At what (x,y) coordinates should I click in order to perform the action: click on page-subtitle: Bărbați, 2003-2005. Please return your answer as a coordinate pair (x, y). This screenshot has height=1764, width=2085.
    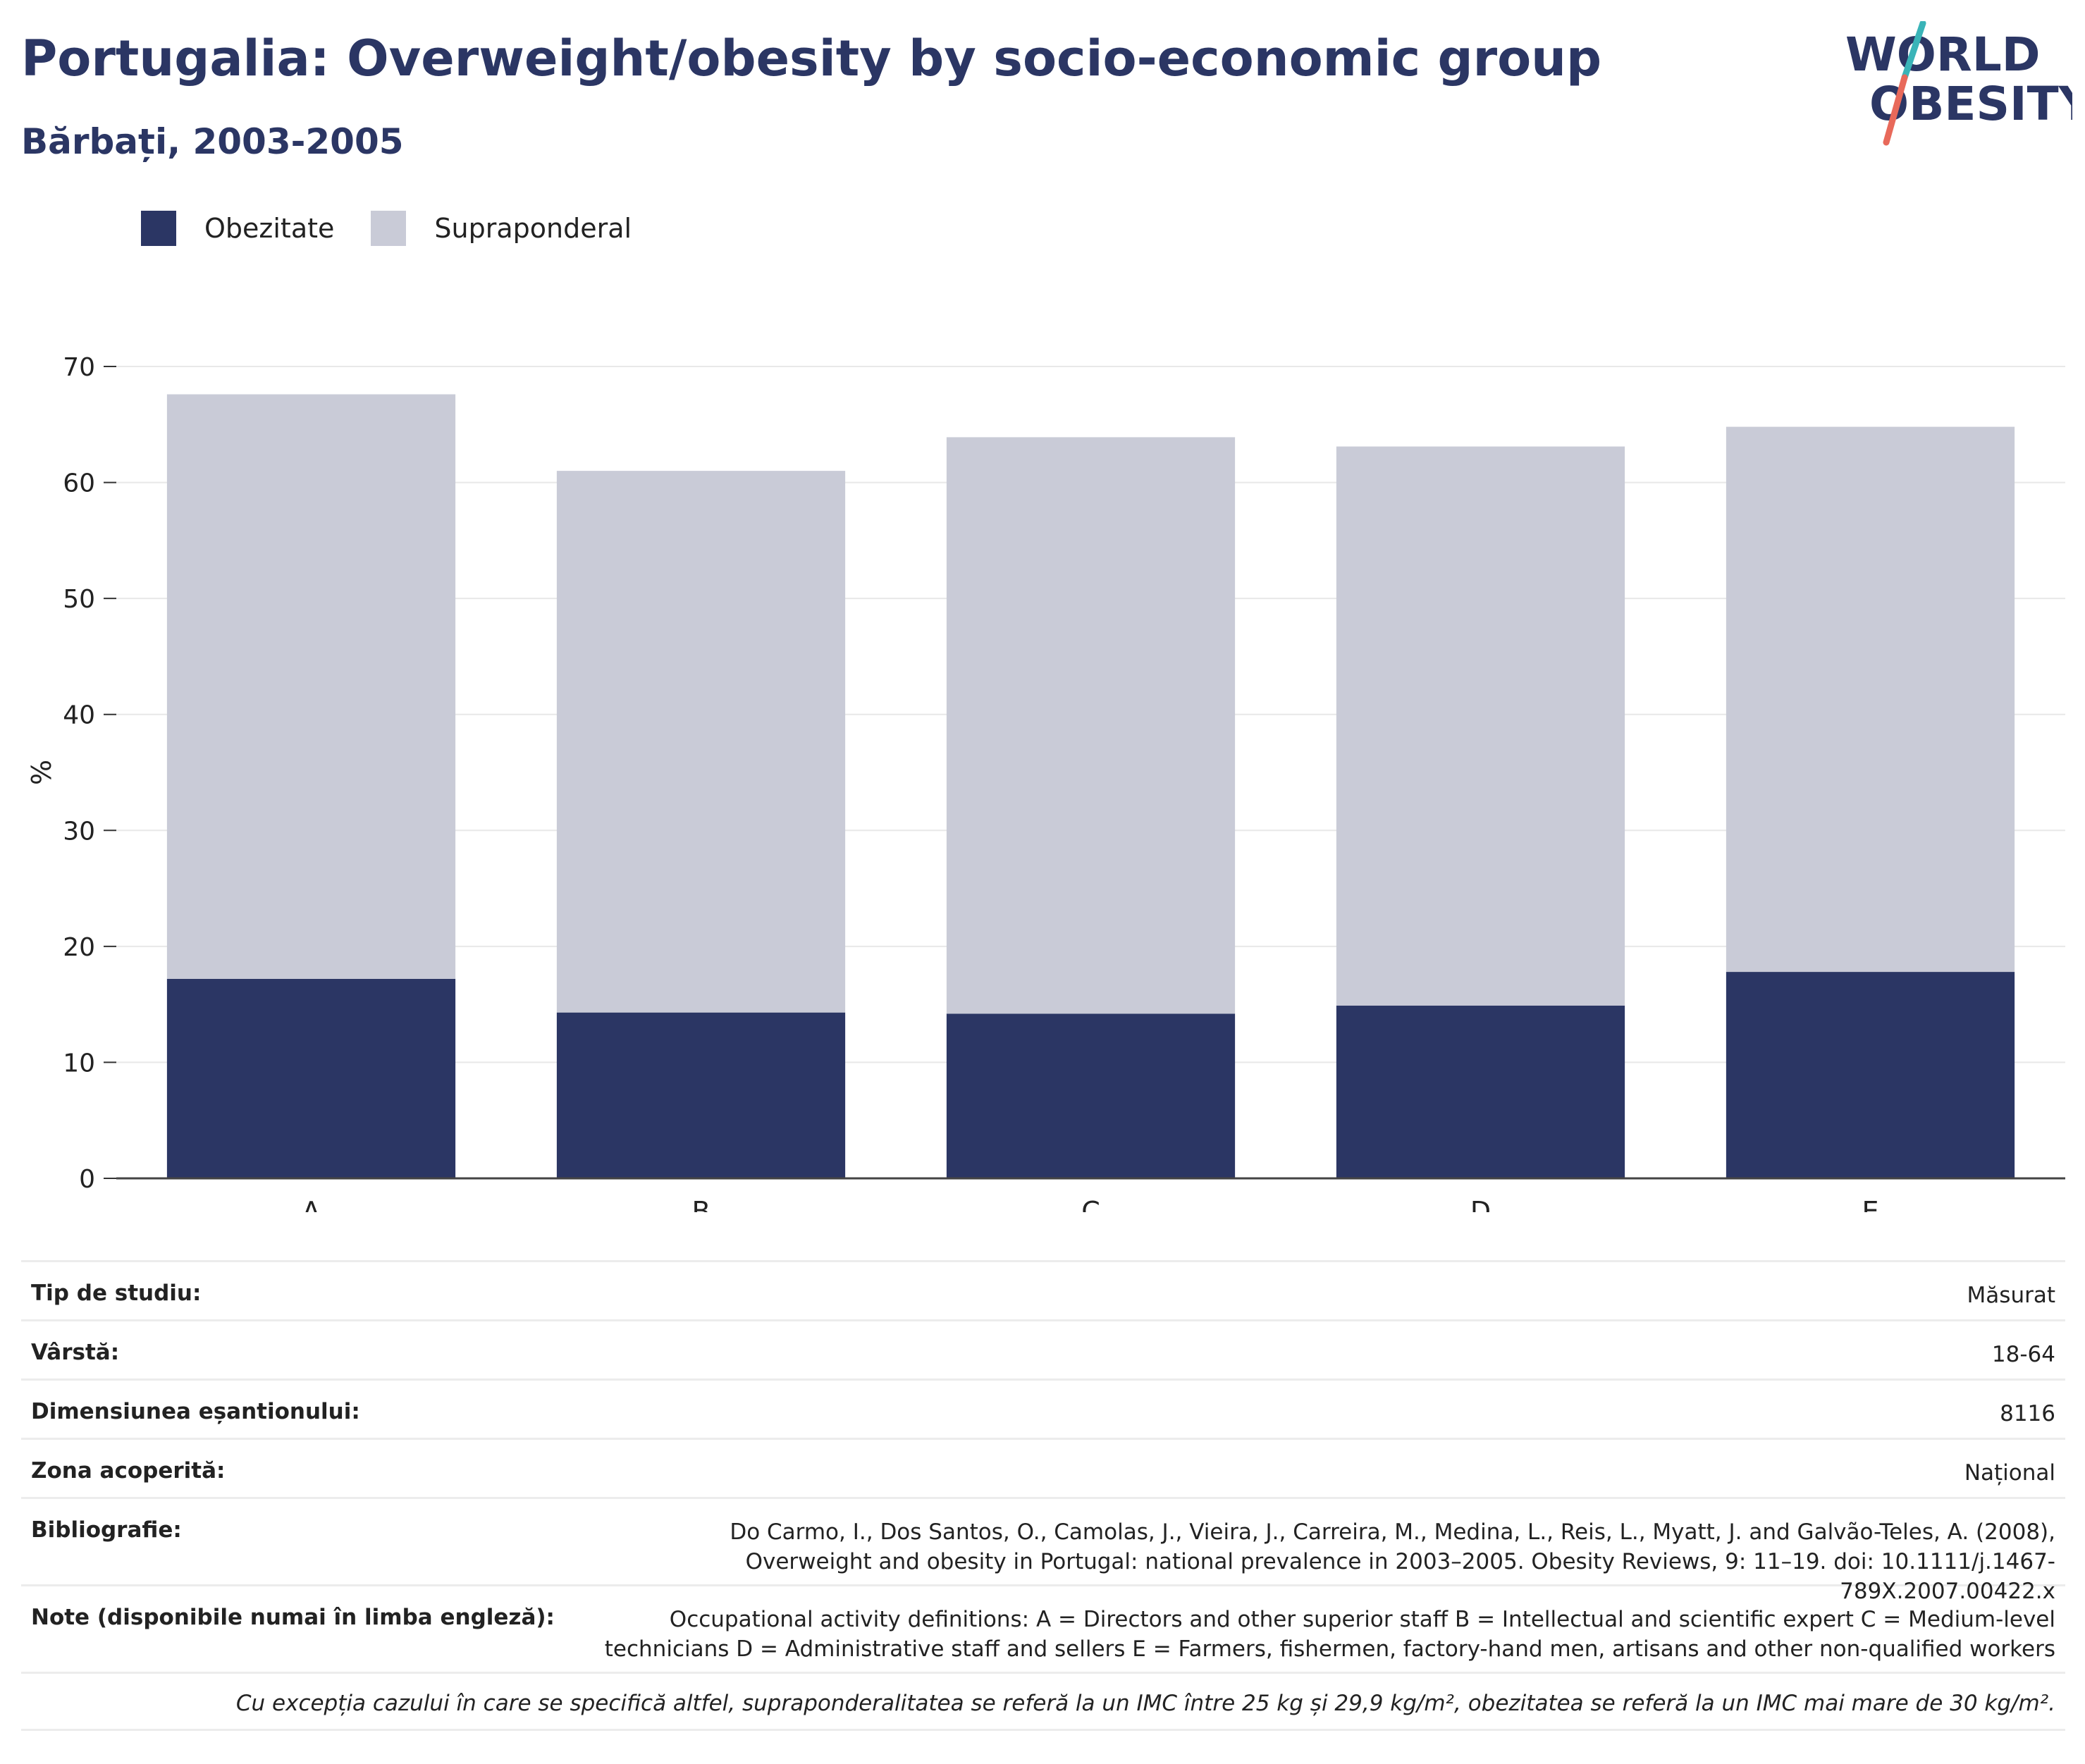
    Looking at the image, I should click on (212, 141).